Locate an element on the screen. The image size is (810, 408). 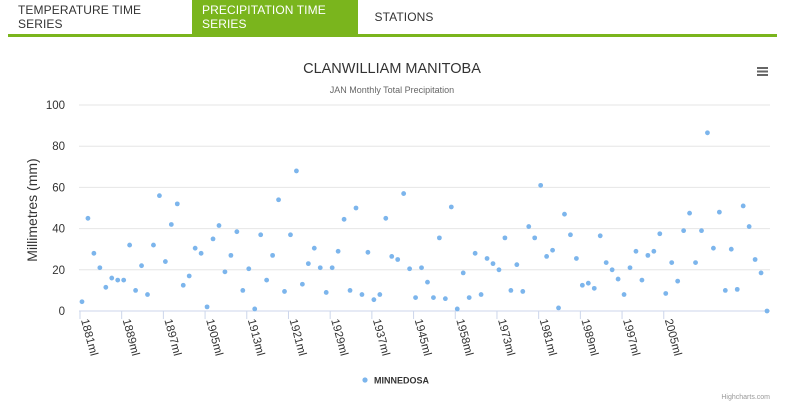
legend-item-minnedosa: MINNEDOSA is located at coordinates (396, 381).